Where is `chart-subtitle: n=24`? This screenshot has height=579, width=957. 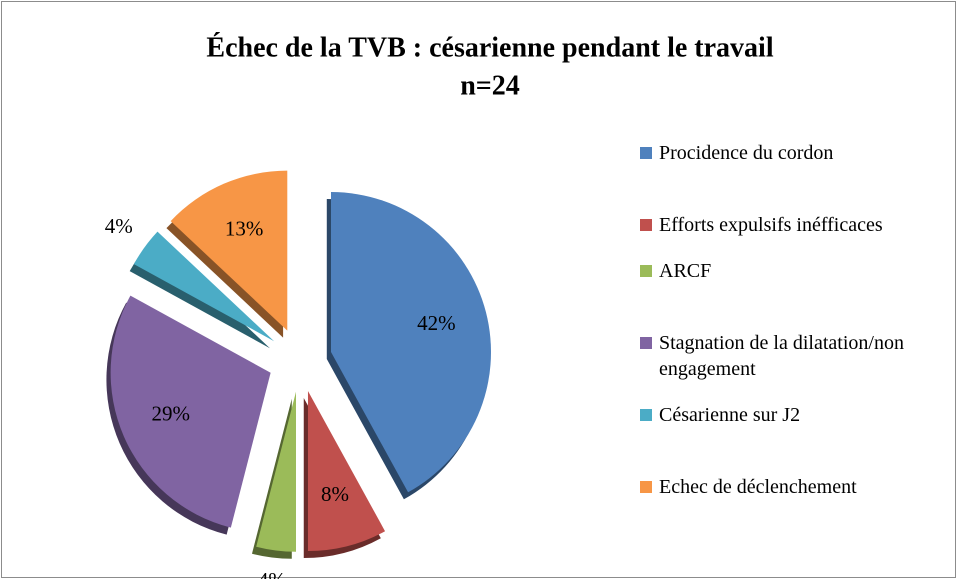 chart-subtitle: n=24 is located at coordinates (490, 85).